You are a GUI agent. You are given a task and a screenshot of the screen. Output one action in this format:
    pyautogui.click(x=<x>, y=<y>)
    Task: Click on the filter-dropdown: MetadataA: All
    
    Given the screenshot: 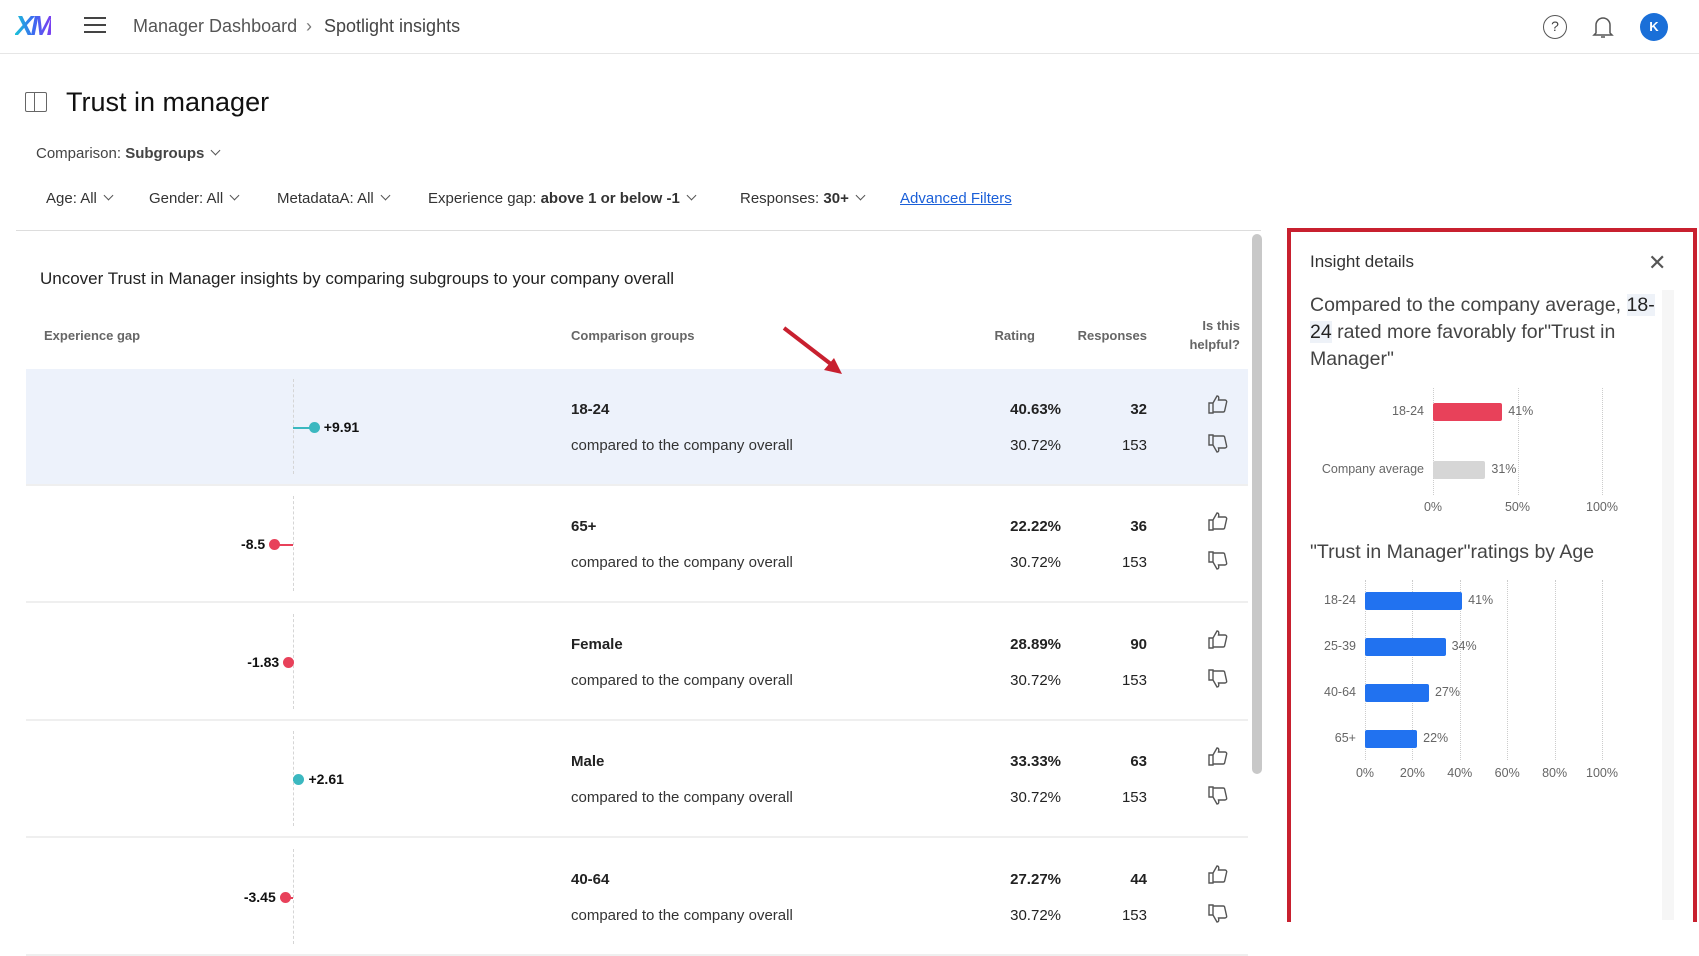 What is the action you would take?
    pyautogui.click(x=334, y=198)
    